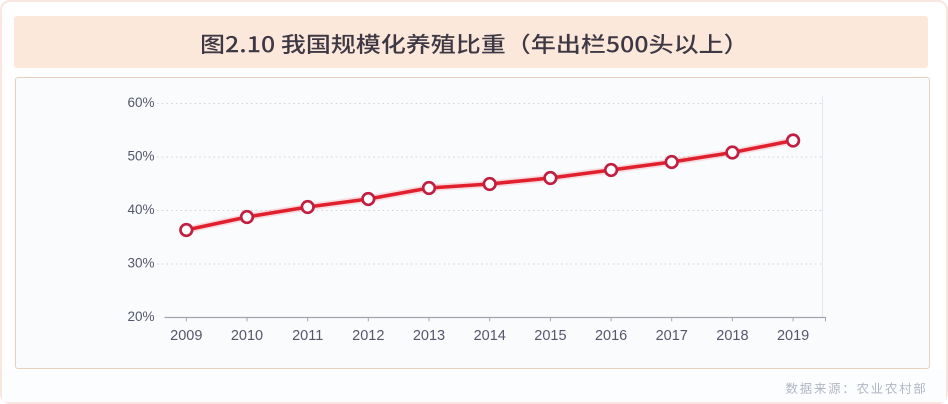 Image resolution: width=948 pixels, height=404 pixels. I want to click on svg-text: 2012, so click(368, 336).